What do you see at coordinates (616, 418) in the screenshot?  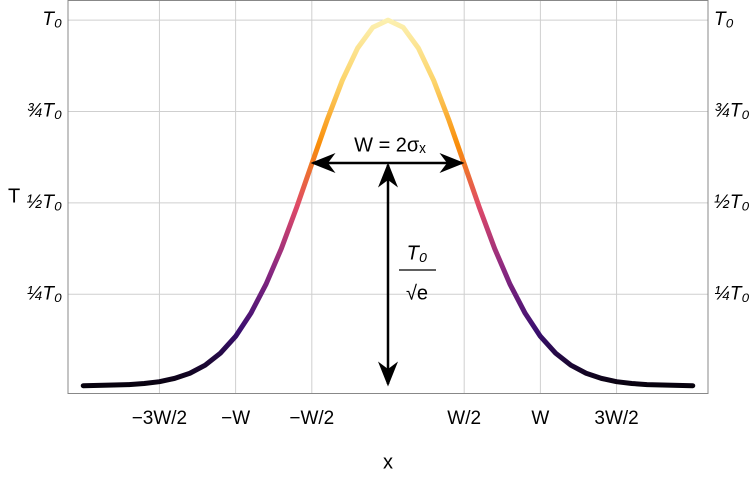 I see `x-tick-label: 3W/2` at bounding box center [616, 418].